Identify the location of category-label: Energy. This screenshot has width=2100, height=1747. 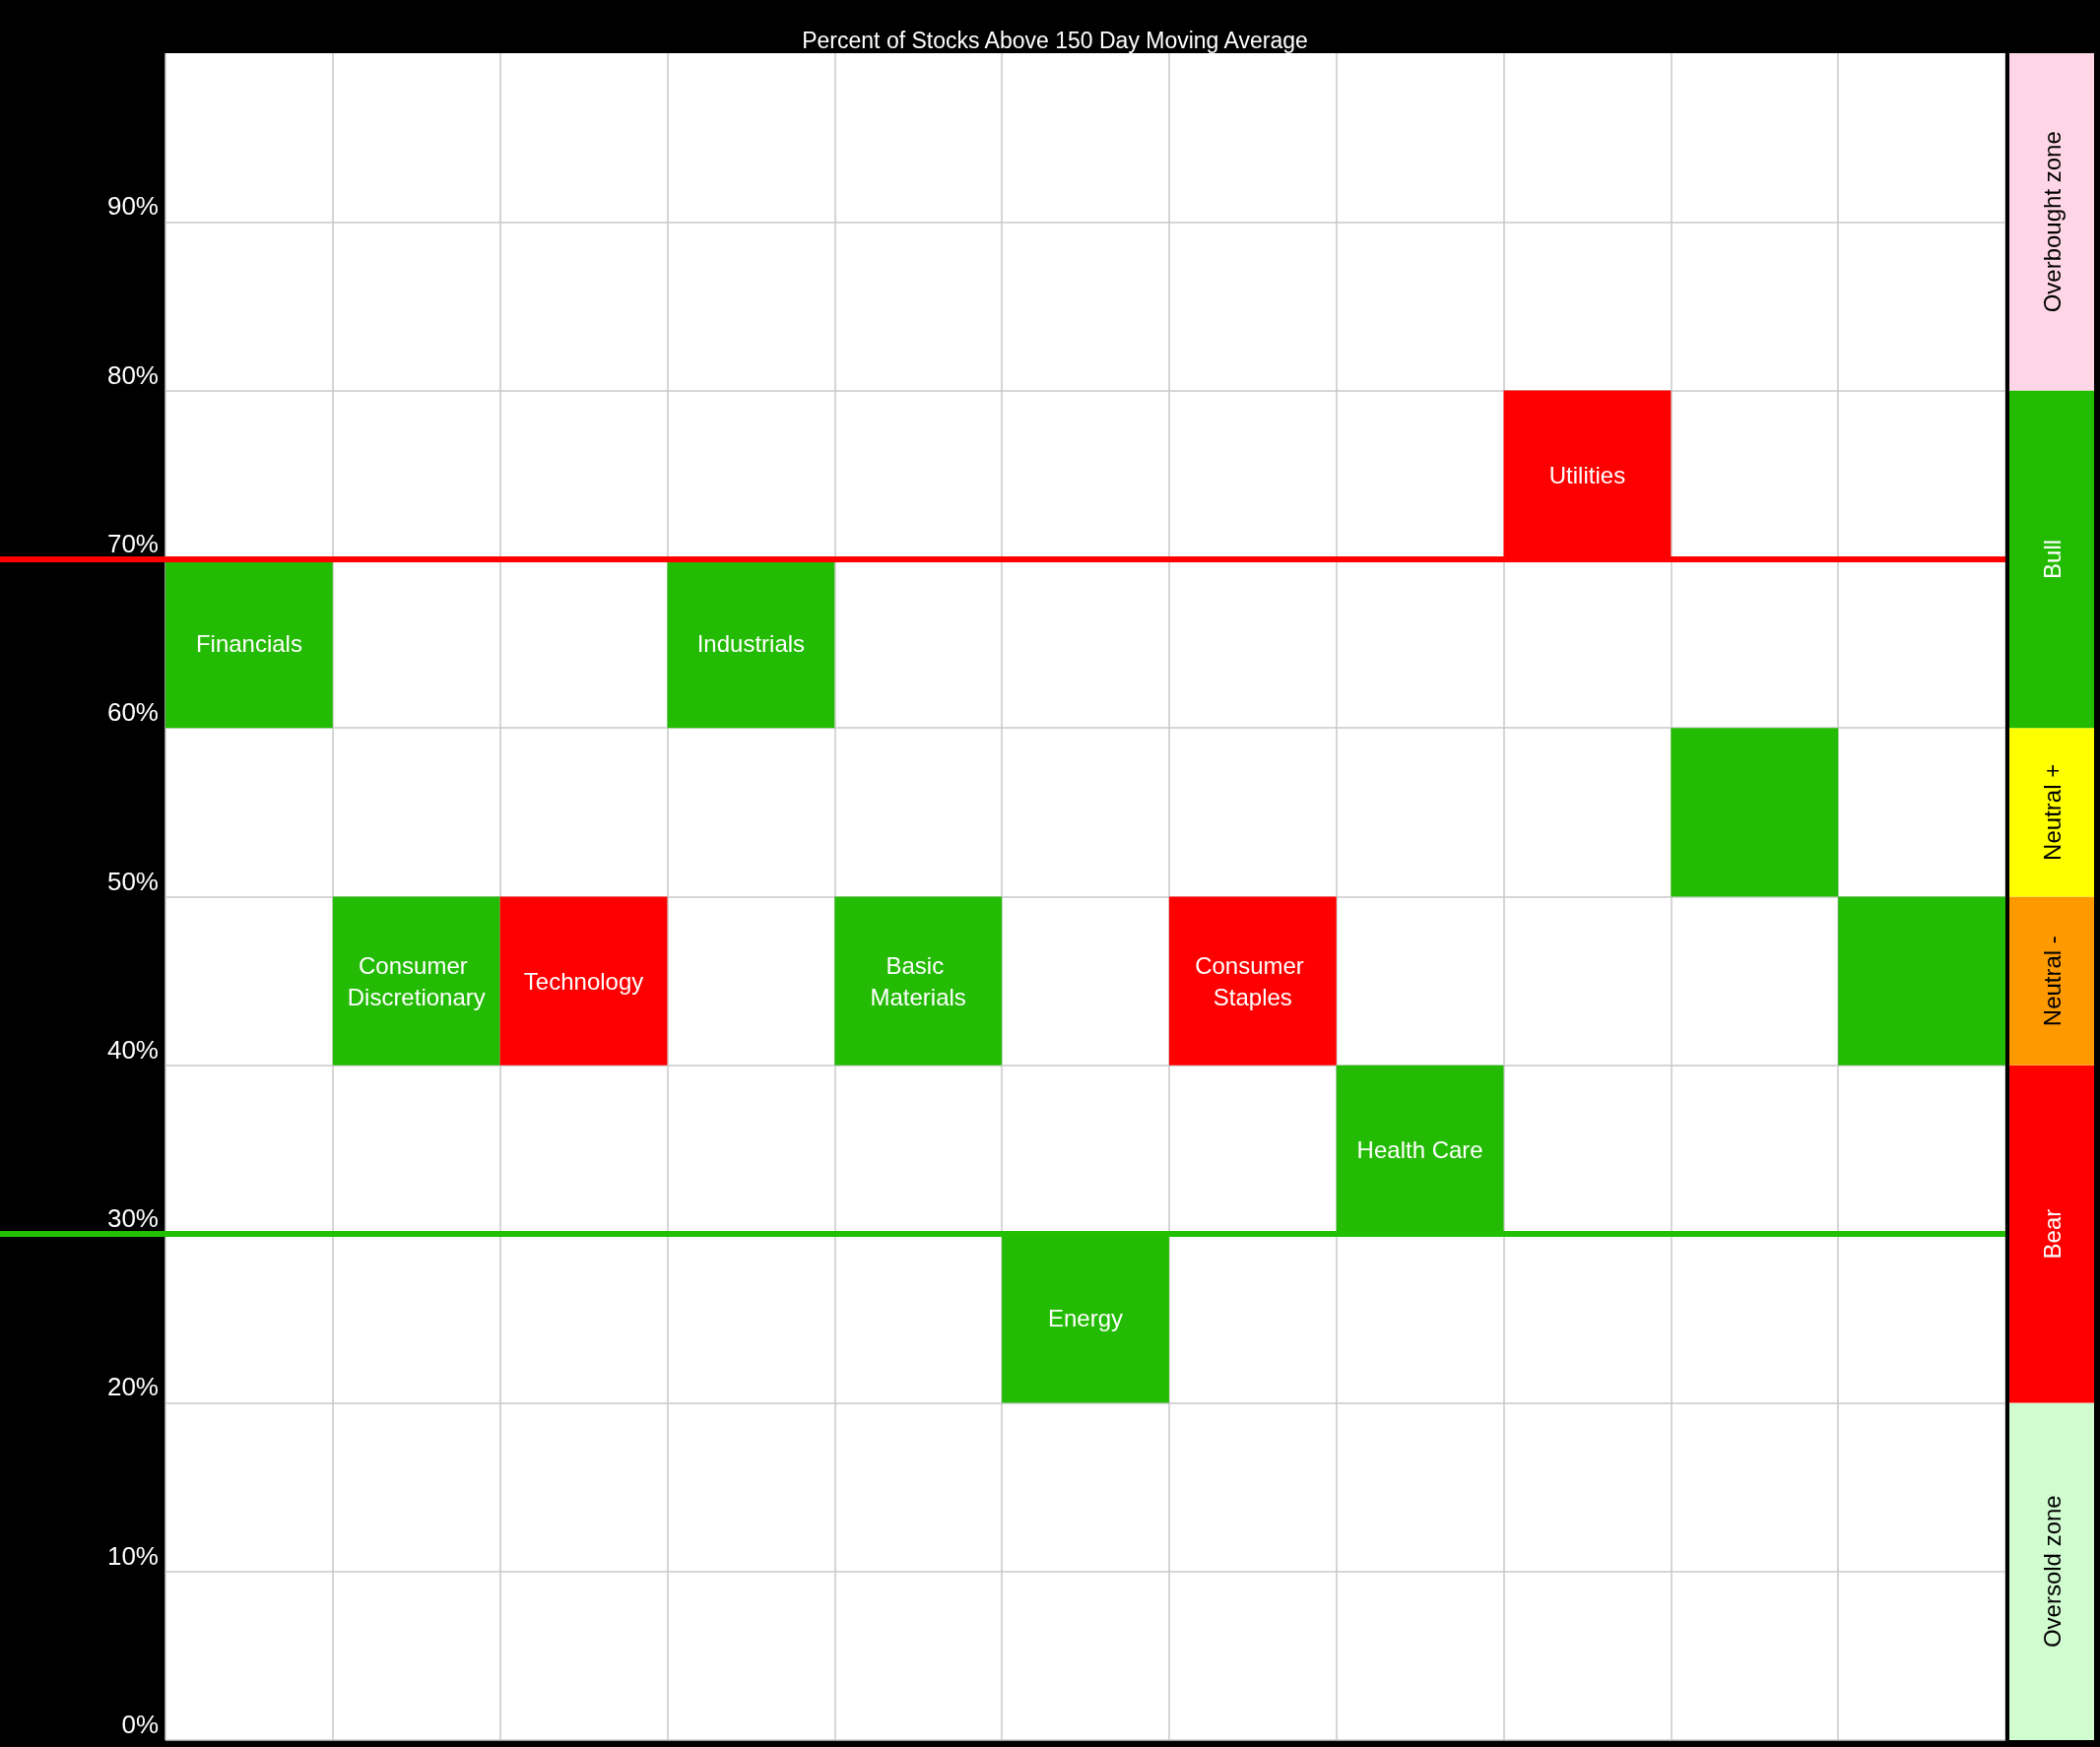
(1085, 1318).